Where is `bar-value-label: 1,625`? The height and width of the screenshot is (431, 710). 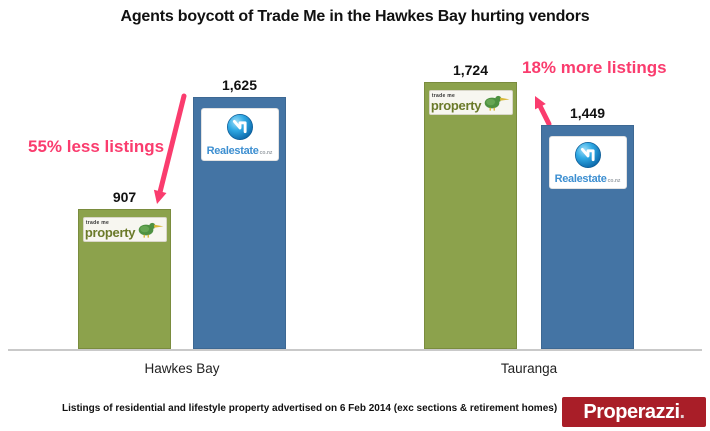 bar-value-label: 1,625 is located at coordinates (239, 85).